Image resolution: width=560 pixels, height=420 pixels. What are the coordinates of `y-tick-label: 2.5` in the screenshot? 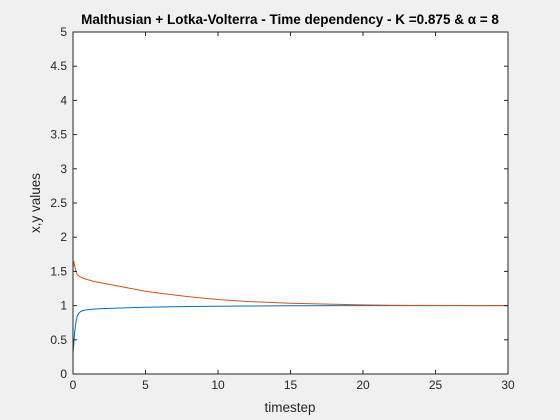 It's located at (58, 203).